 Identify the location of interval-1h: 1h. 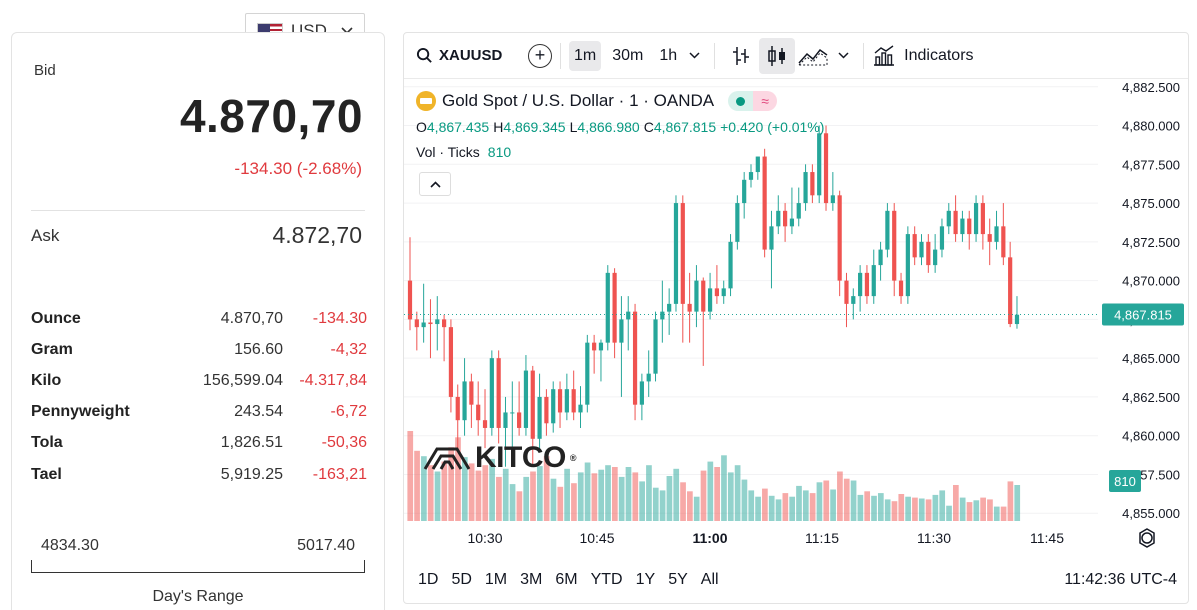
(668, 55).